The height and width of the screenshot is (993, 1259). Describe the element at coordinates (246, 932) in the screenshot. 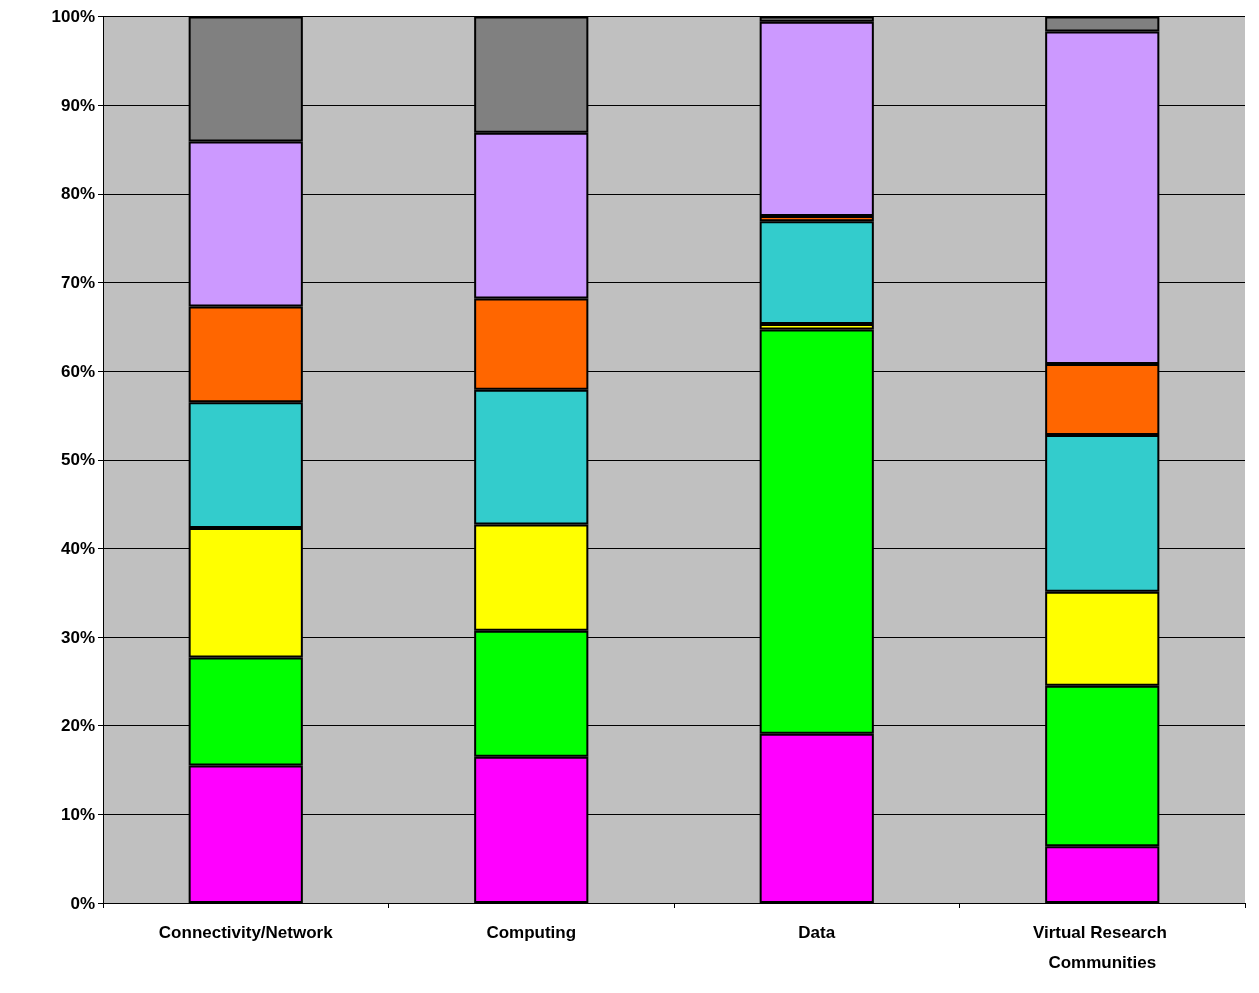

I see `x-tick-label: Connectivity/Network` at that location.